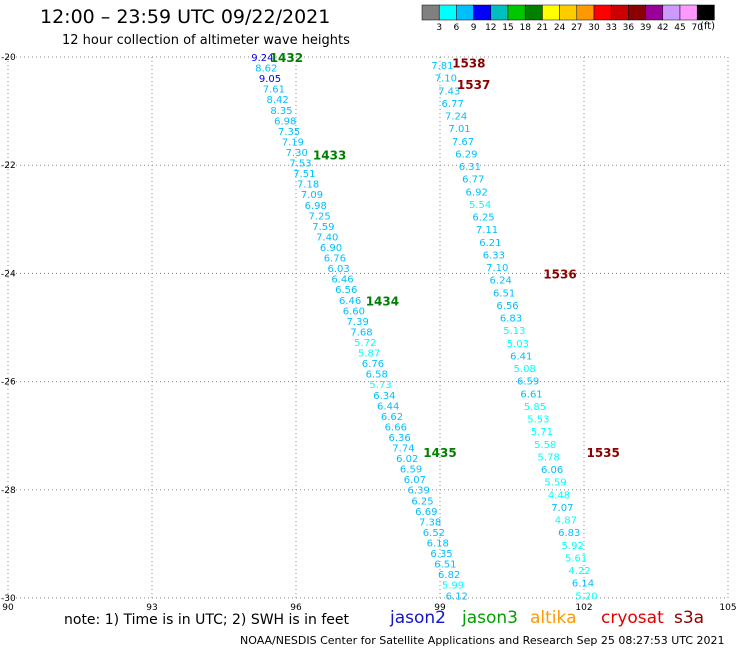 Image resolution: width=740 pixels, height=650 pixels. I want to click on track-value-jason3: 9.05, so click(270, 79).